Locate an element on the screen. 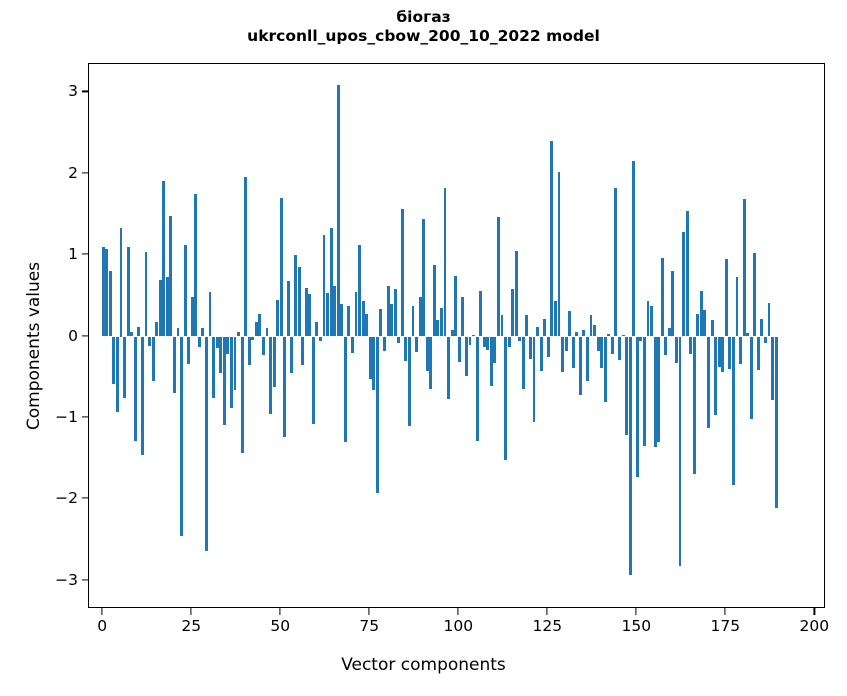  y-tick-label: 3 is located at coordinates (73, 91).